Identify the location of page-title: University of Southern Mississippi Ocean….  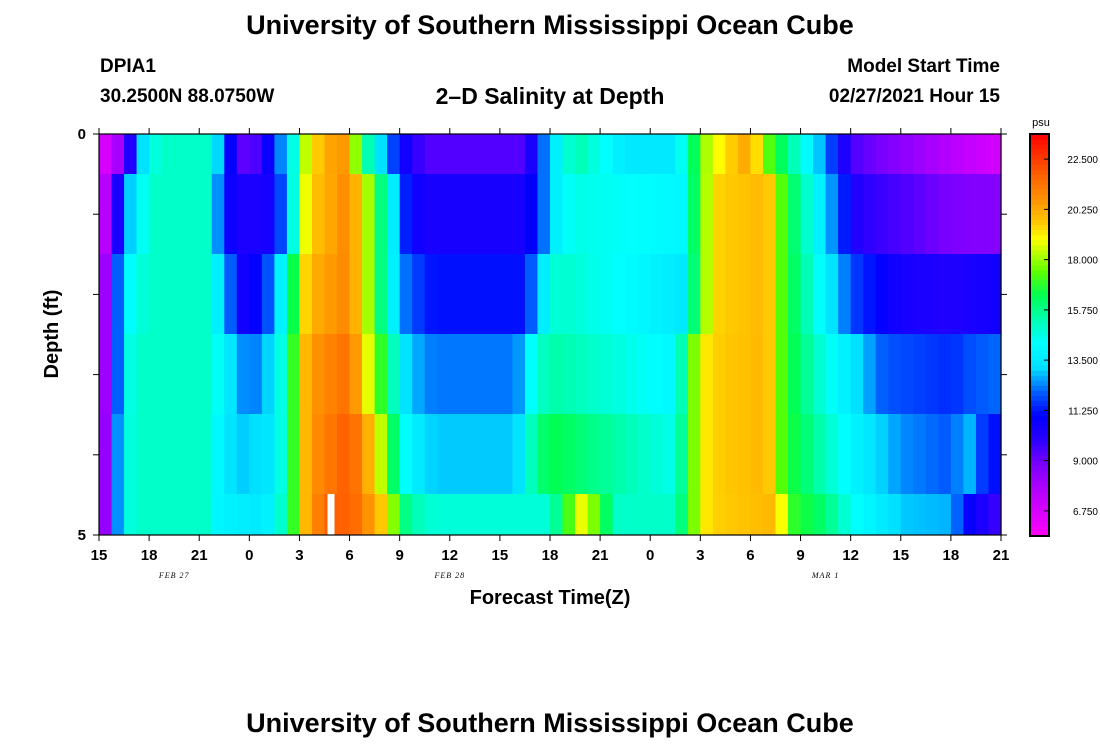
(550, 25).